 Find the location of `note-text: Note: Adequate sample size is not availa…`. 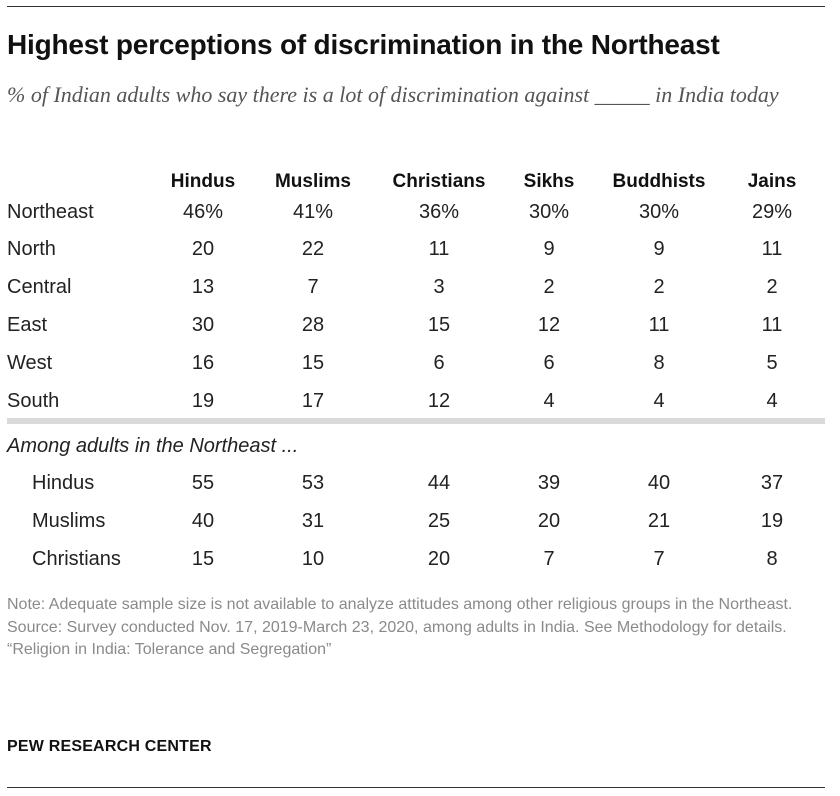

note-text: Note: Adequate sample size is not availa… is located at coordinates (400, 604).